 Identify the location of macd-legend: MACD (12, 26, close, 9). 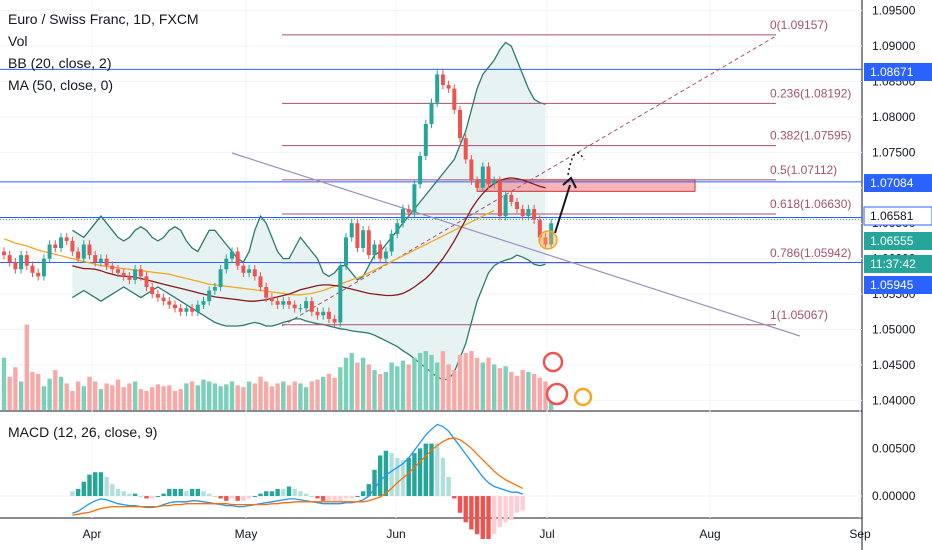
(83, 432).